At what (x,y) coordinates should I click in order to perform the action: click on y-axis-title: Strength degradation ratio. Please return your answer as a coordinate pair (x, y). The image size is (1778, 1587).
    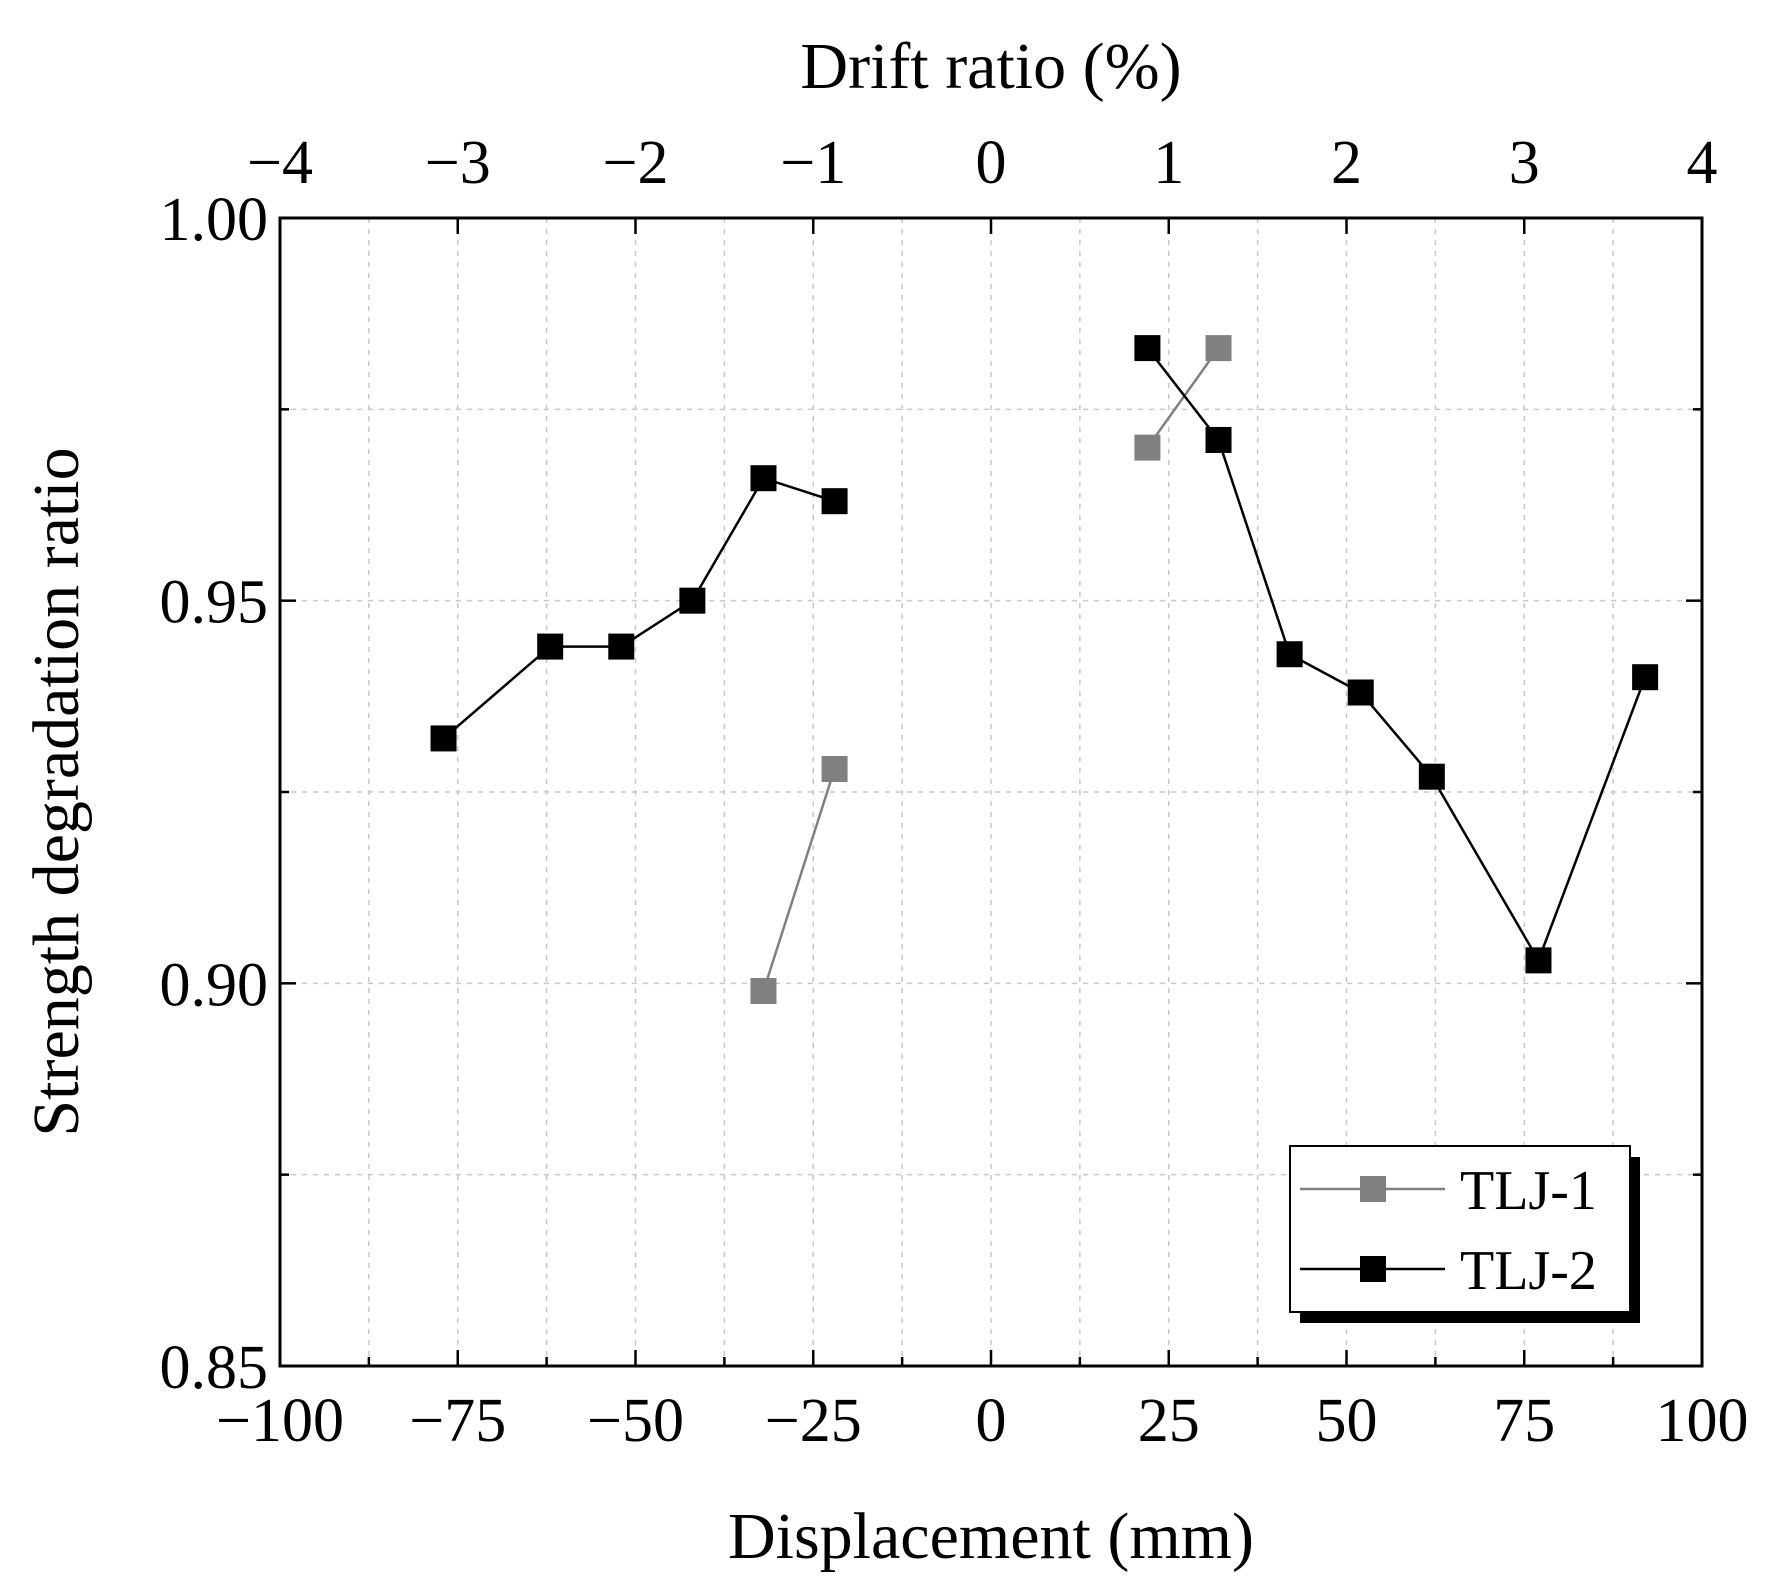
    Looking at the image, I should click on (56, 791).